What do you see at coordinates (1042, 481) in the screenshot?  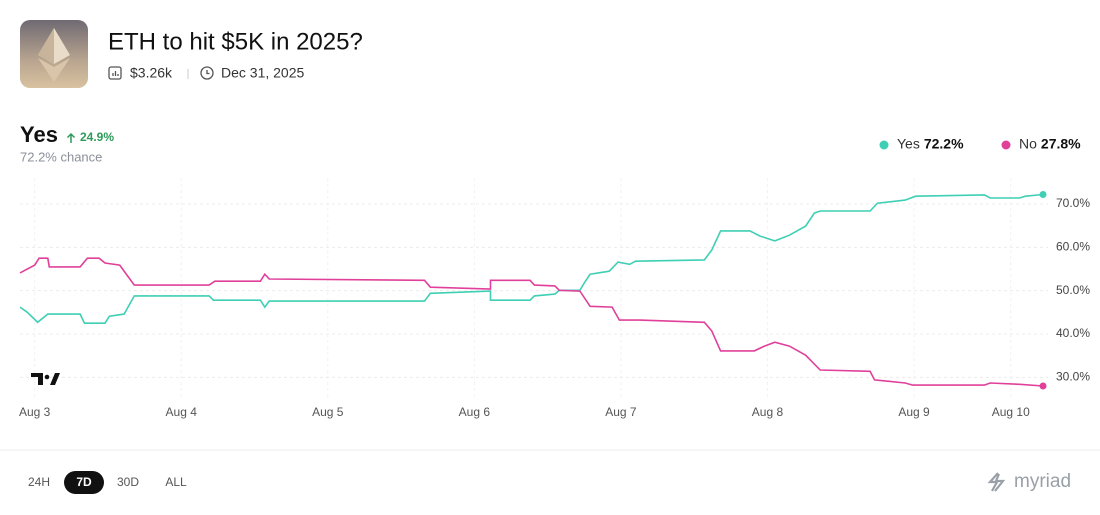 I see `brand: myriad` at bounding box center [1042, 481].